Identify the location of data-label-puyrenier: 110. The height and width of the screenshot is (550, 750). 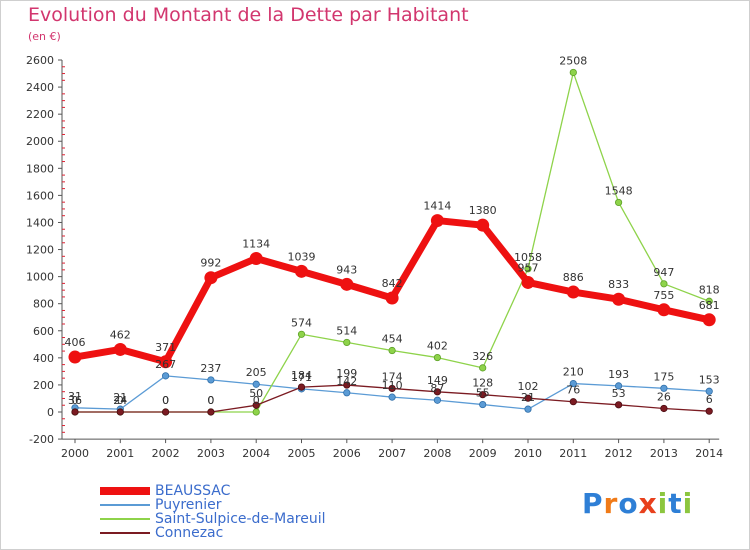
(392, 385).